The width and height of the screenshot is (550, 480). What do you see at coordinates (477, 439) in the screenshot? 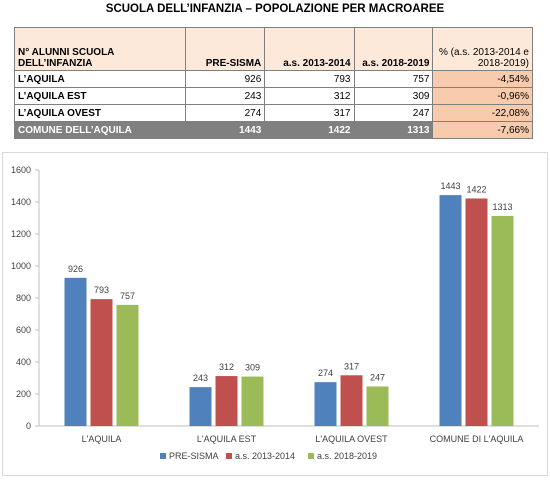
I see `x-tick-label: COMUNE DI L'AQUILA` at bounding box center [477, 439].